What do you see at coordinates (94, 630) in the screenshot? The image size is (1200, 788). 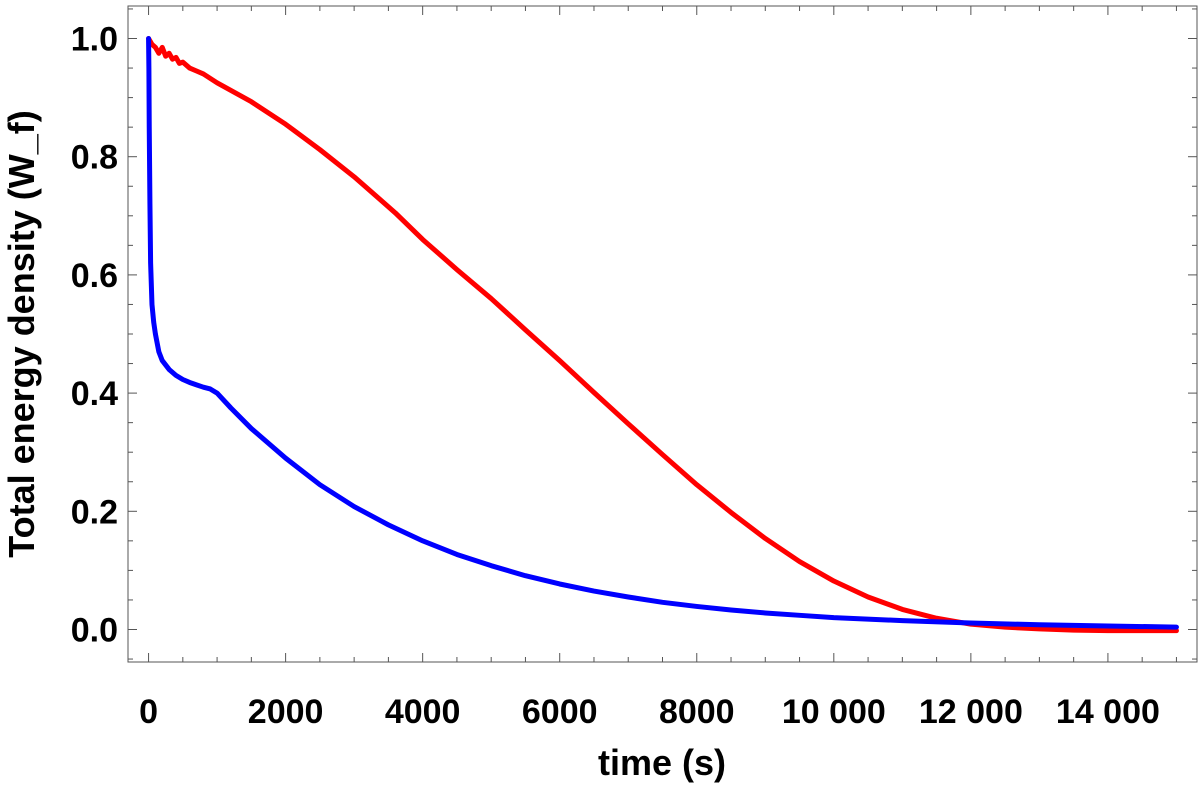 I see `y-tick-label: 0.0` at bounding box center [94, 630].